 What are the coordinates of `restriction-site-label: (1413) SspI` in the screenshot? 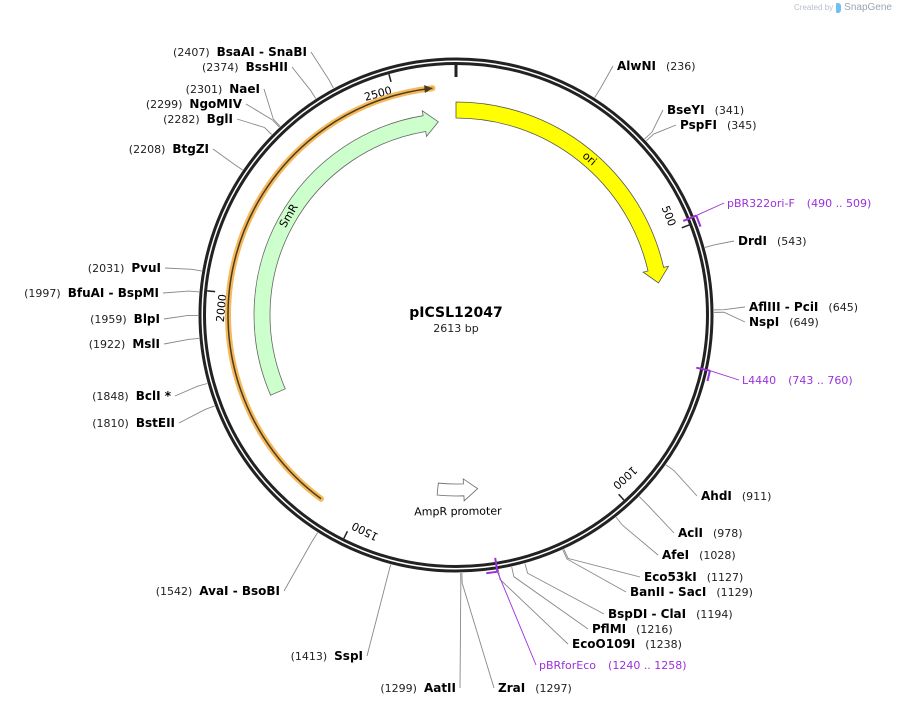 It's located at (327, 656).